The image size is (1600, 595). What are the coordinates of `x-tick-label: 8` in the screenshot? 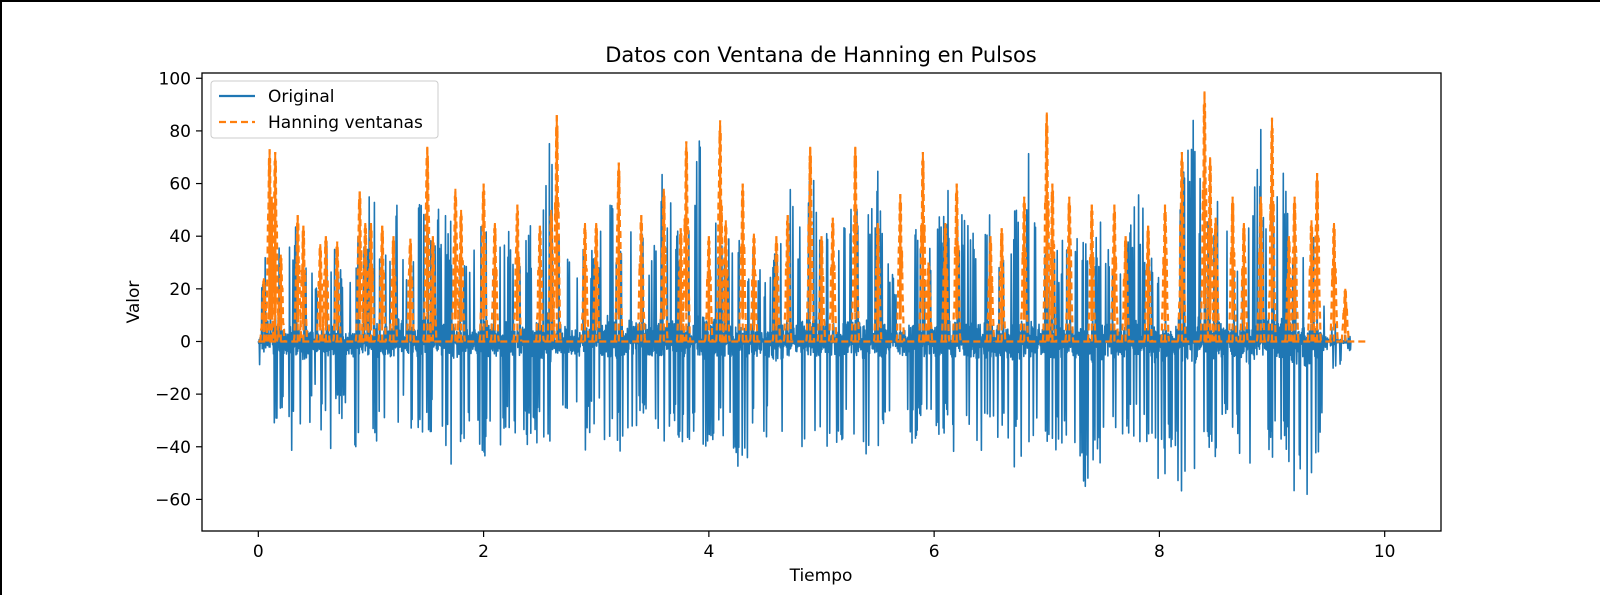 It's located at (1159, 552).